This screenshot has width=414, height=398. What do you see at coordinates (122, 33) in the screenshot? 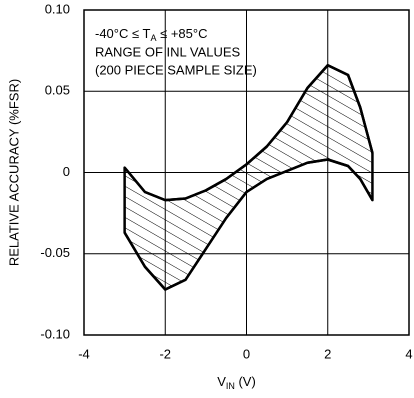
I see `annotation-part: -40°C ≤ T` at bounding box center [122, 33].